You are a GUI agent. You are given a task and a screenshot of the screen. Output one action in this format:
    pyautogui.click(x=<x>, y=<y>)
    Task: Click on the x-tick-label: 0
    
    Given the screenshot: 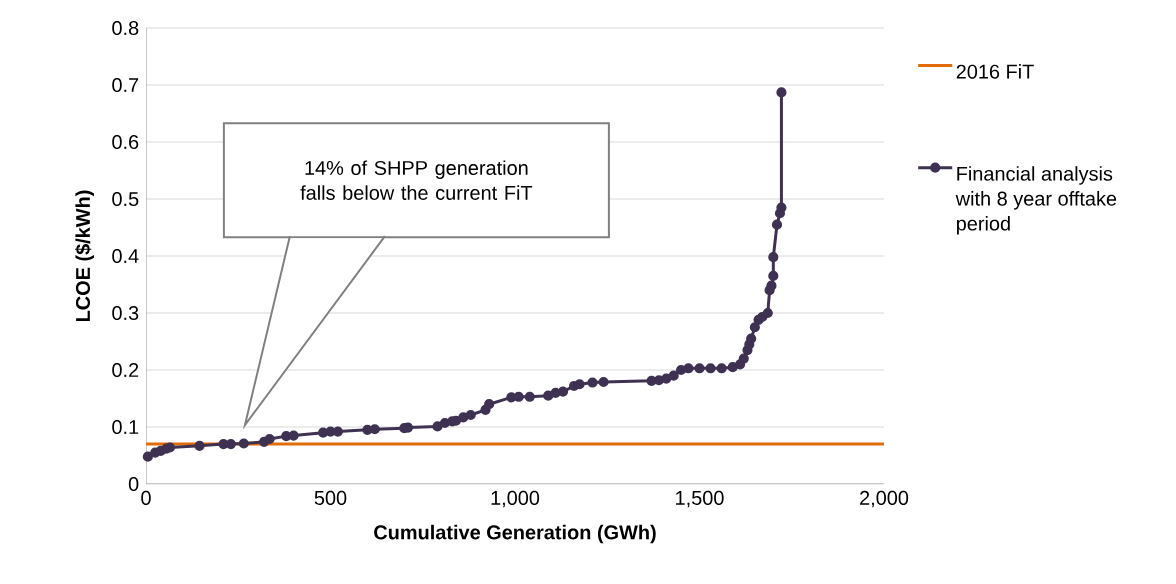 What is the action you would take?
    pyautogui.click(x=146, y=497)
    